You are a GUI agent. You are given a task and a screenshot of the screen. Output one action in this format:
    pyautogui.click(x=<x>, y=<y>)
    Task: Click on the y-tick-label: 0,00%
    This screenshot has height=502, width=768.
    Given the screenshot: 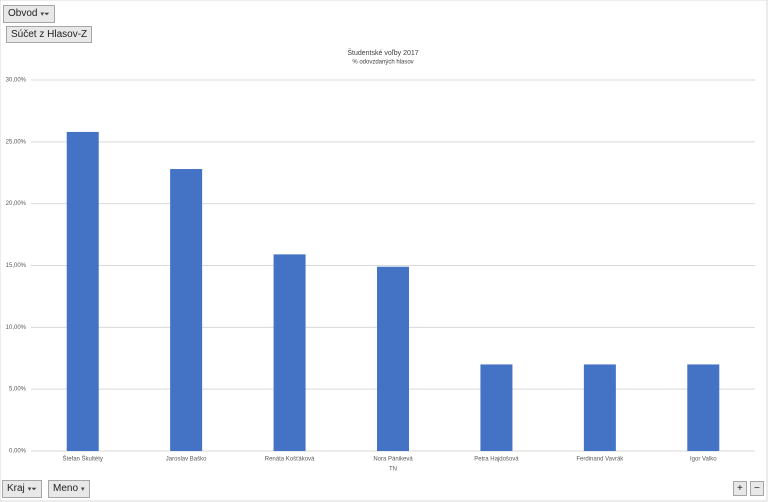 What is the action you would take?
    pyautogui.click(x=18, y=452)
    